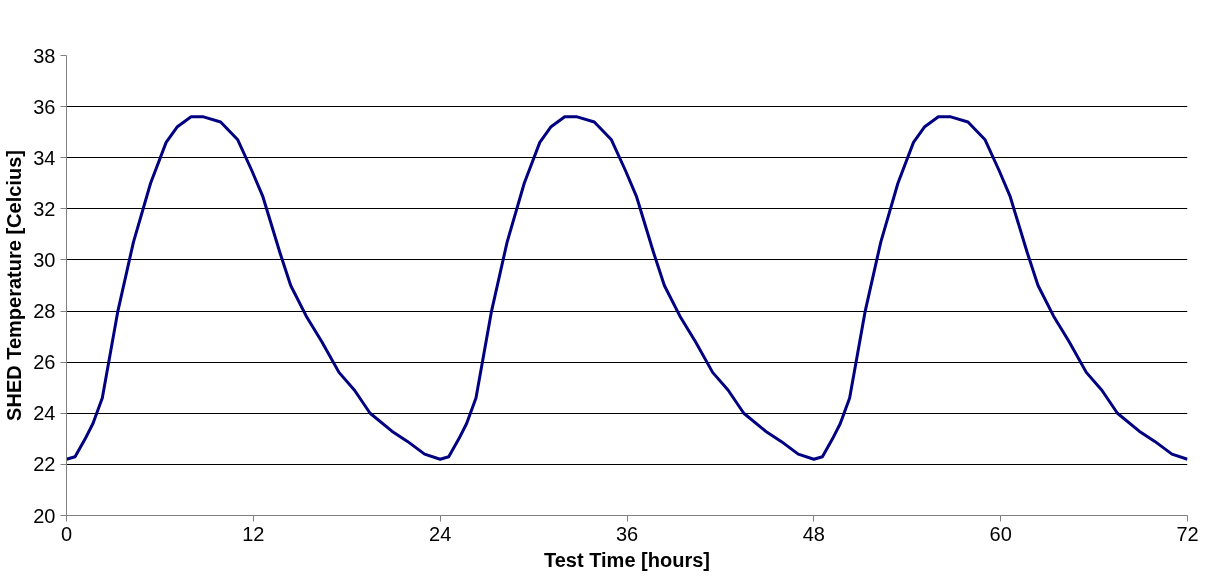  I want to click on y-tick-label: 32, so click(44, 208).